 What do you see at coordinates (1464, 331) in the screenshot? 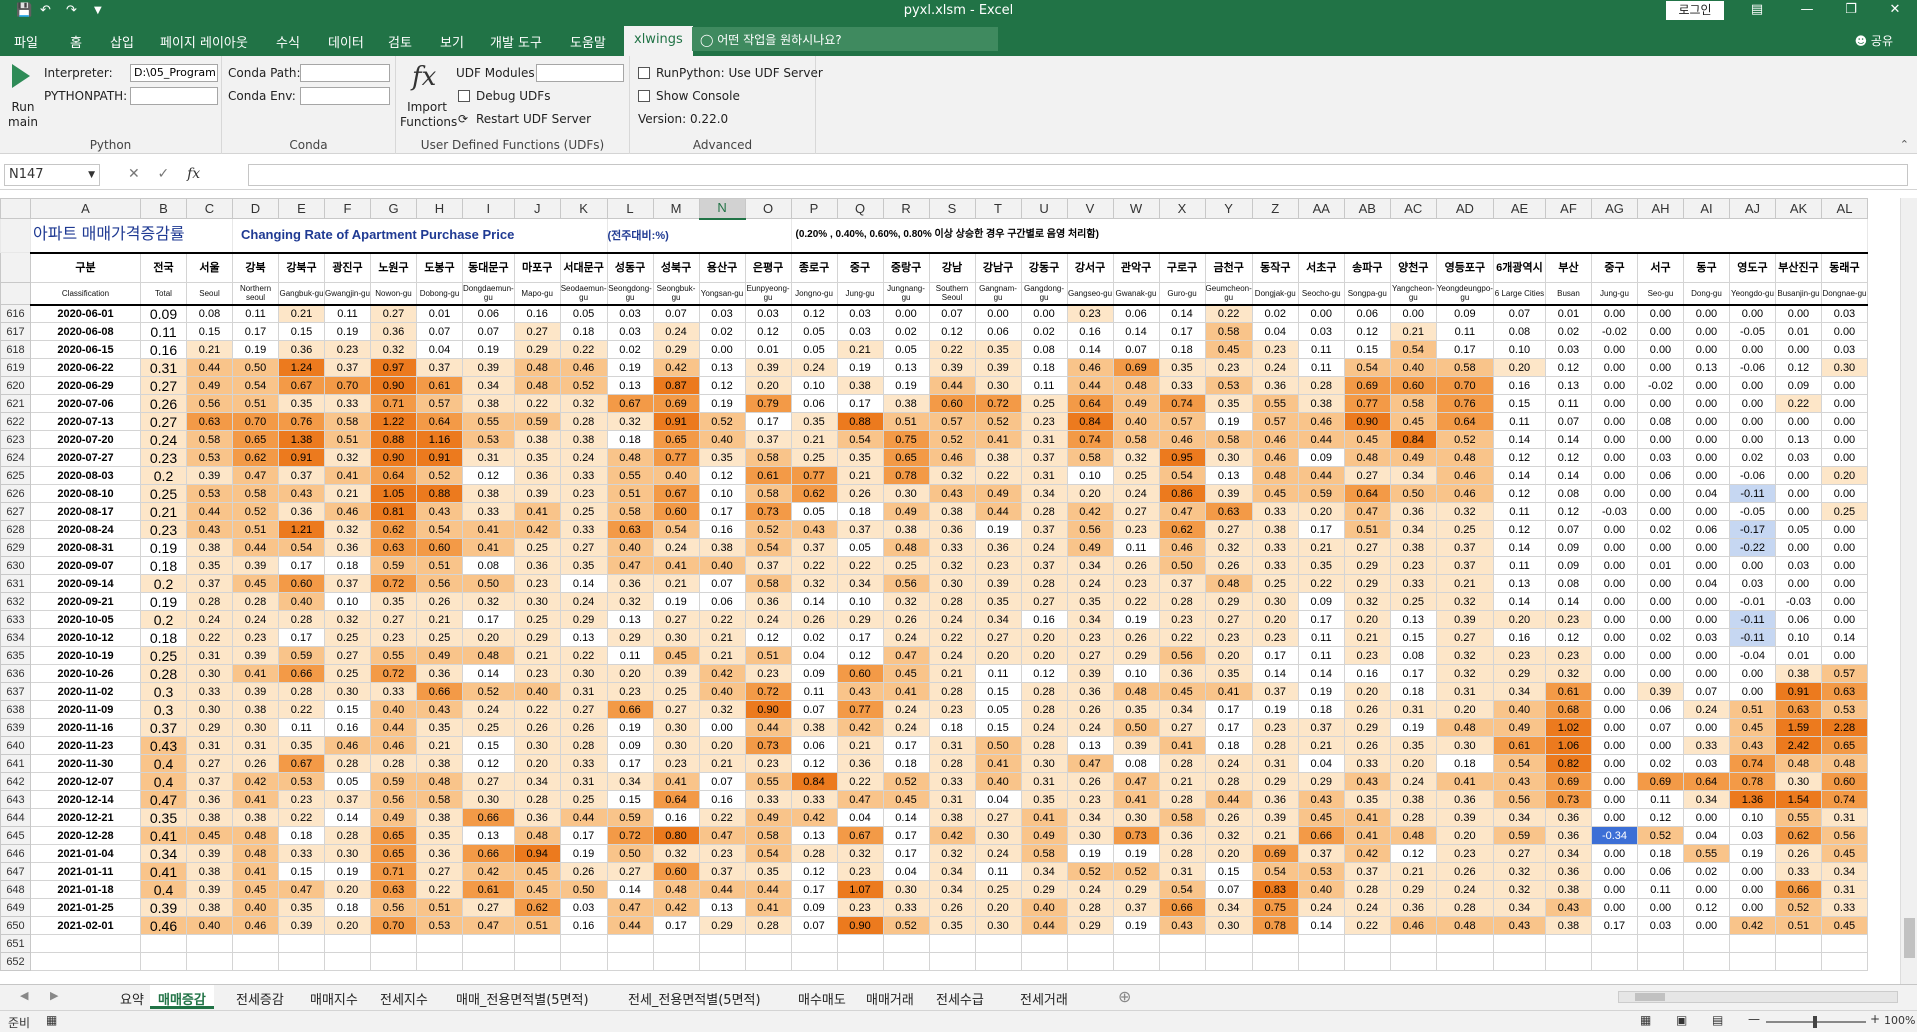
I see `value-cell: 0.11` at bounding box center [1464, 331].